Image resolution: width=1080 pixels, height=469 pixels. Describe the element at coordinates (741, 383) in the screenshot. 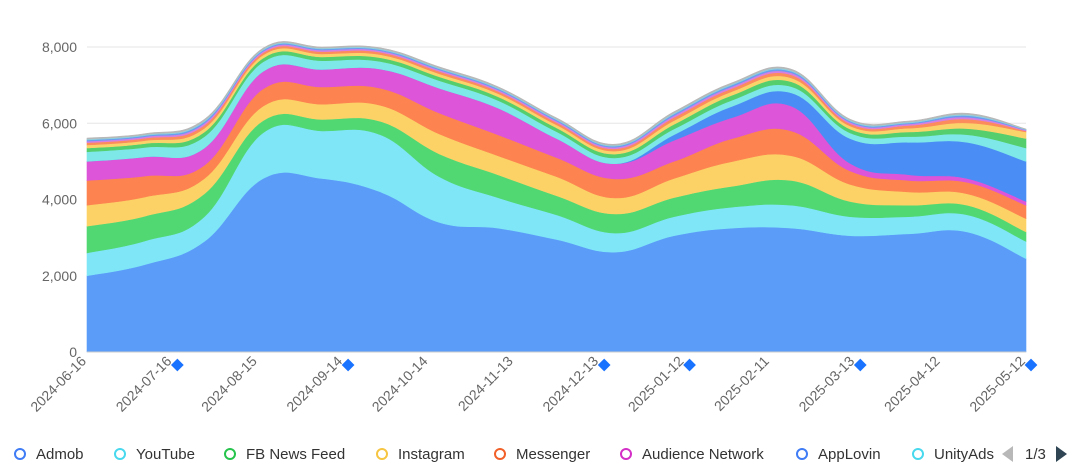

I see `x-tick-label: 2025-02-11` at that location.